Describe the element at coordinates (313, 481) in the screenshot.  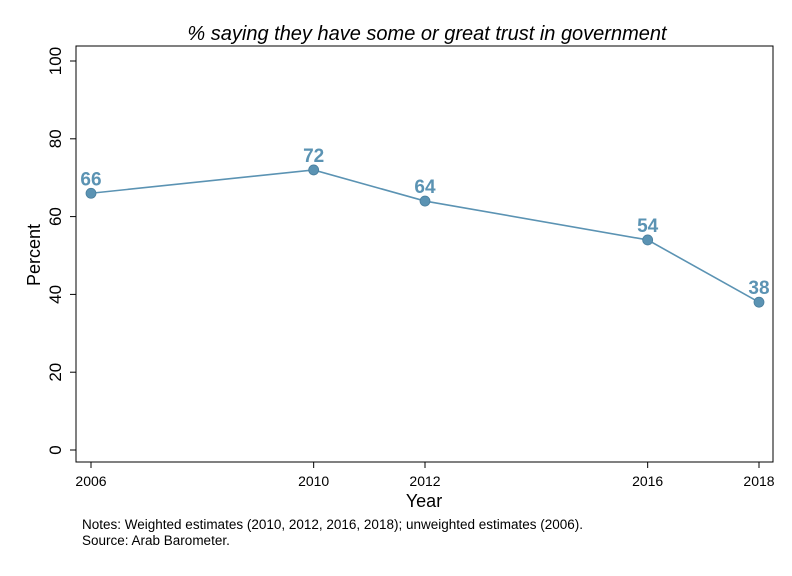
I see `x-tick-label: 2010` at that location.